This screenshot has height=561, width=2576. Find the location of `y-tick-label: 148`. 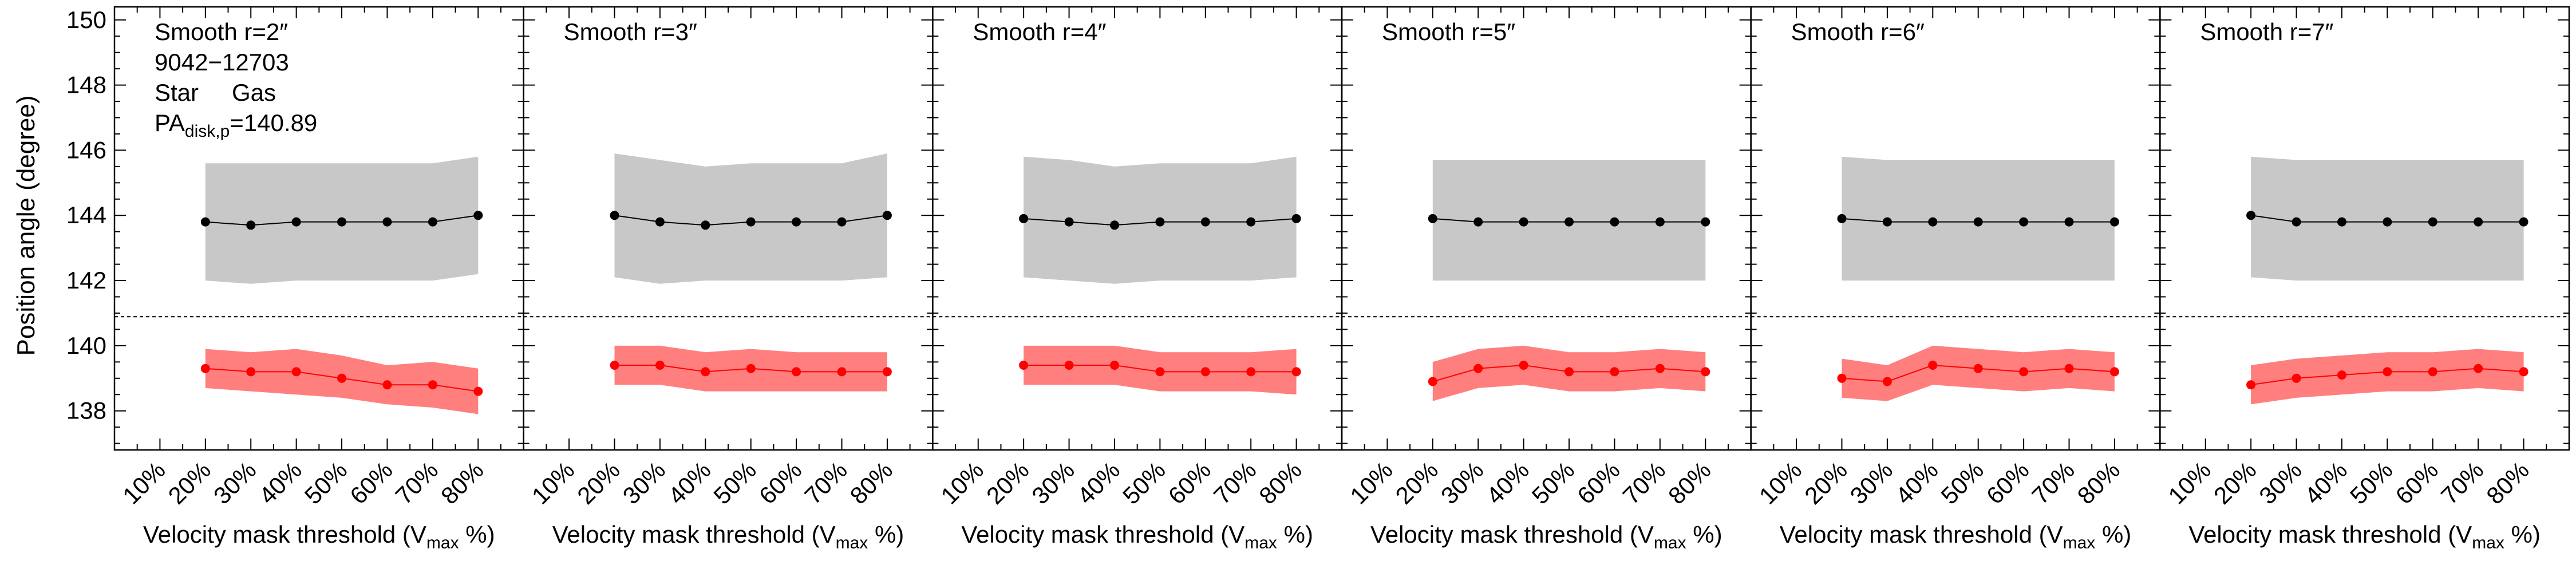

y-tick-label: 148 is located at coordinates (86, 85).